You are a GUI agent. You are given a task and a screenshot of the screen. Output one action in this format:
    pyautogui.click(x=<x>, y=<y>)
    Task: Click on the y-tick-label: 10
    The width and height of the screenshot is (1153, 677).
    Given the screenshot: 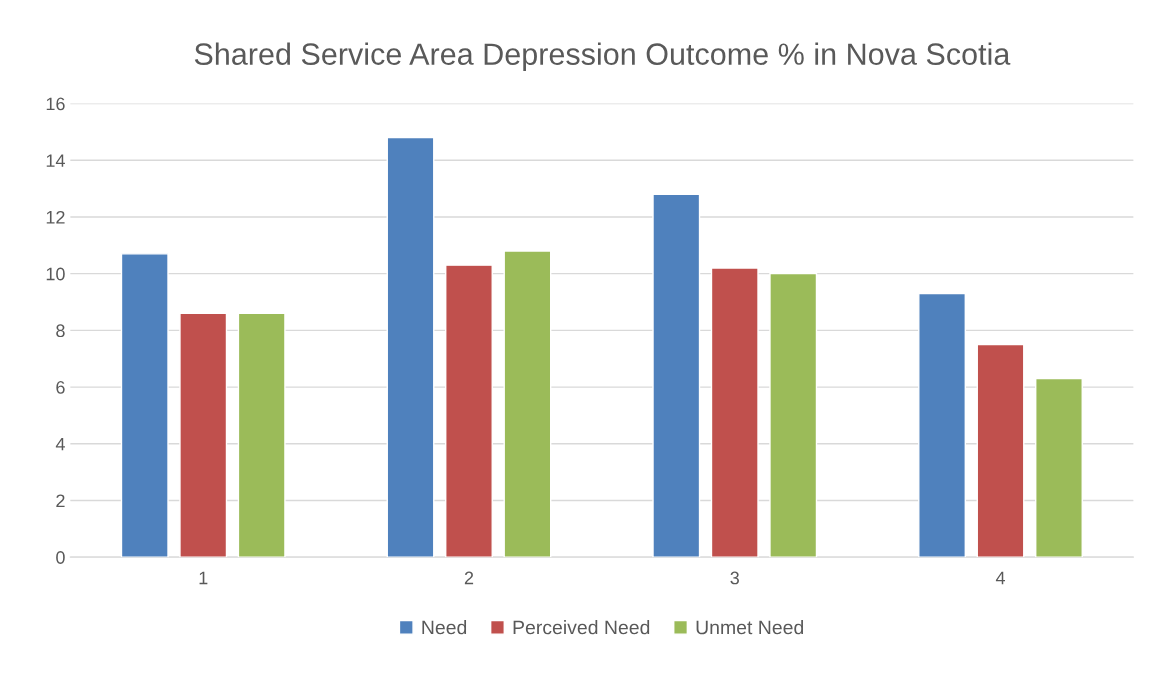 What is the action you would take?
    pyautogui.click(x=55, y=274)
    